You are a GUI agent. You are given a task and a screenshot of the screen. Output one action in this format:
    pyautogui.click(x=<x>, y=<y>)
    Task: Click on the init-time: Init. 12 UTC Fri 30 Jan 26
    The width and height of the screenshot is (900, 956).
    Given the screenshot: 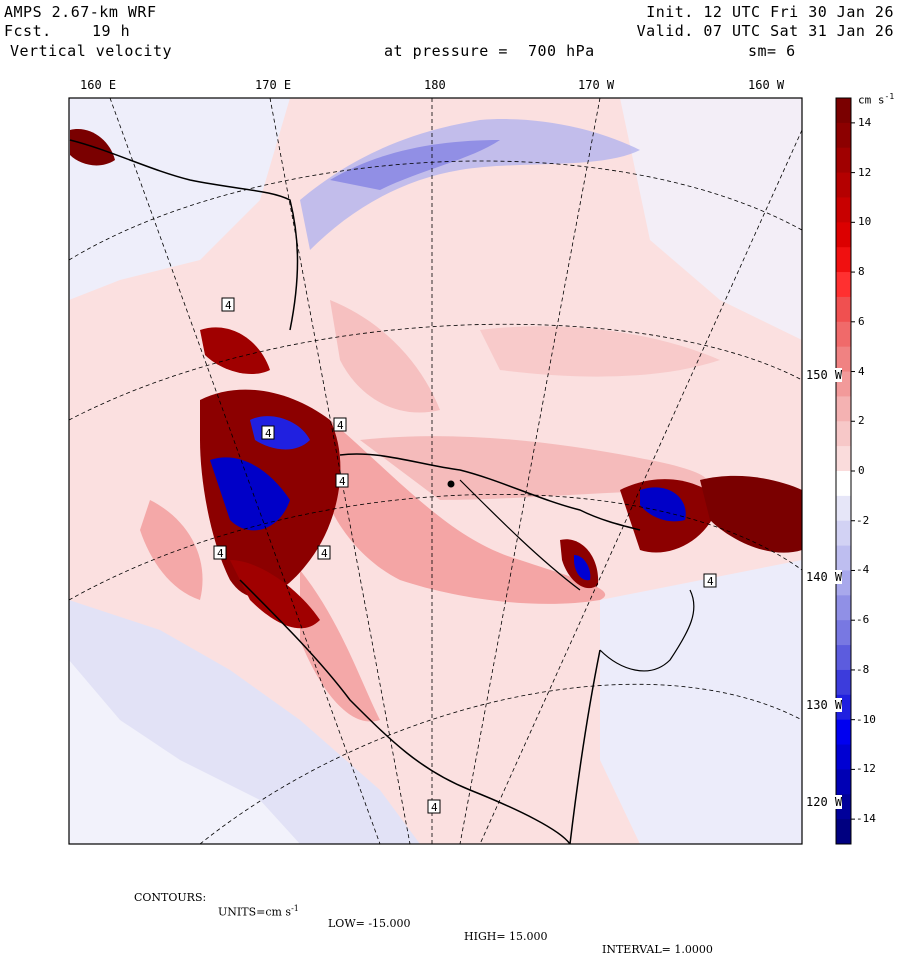 What is the action you would take?
    pyautogui.click(x=770, y=12)
    